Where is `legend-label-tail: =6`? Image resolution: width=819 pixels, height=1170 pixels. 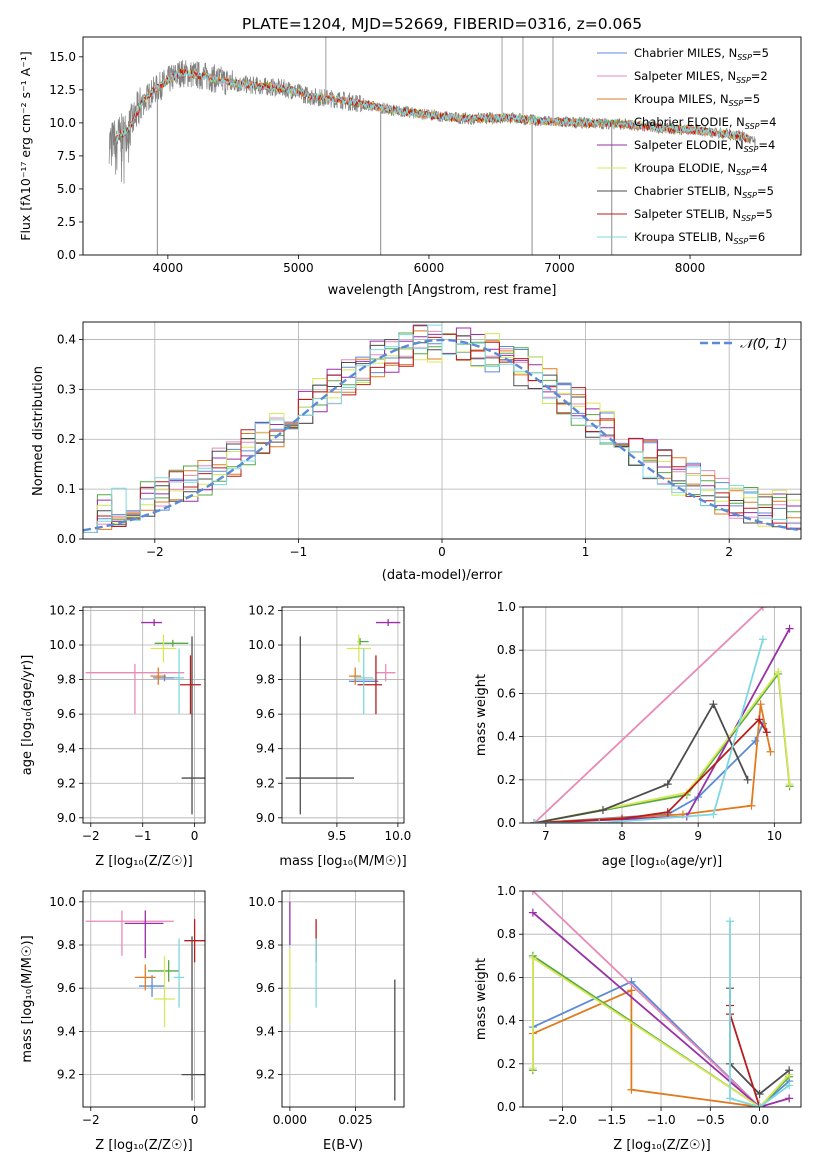 legend-label-tail: =6 is located at coordinates (756, 237).